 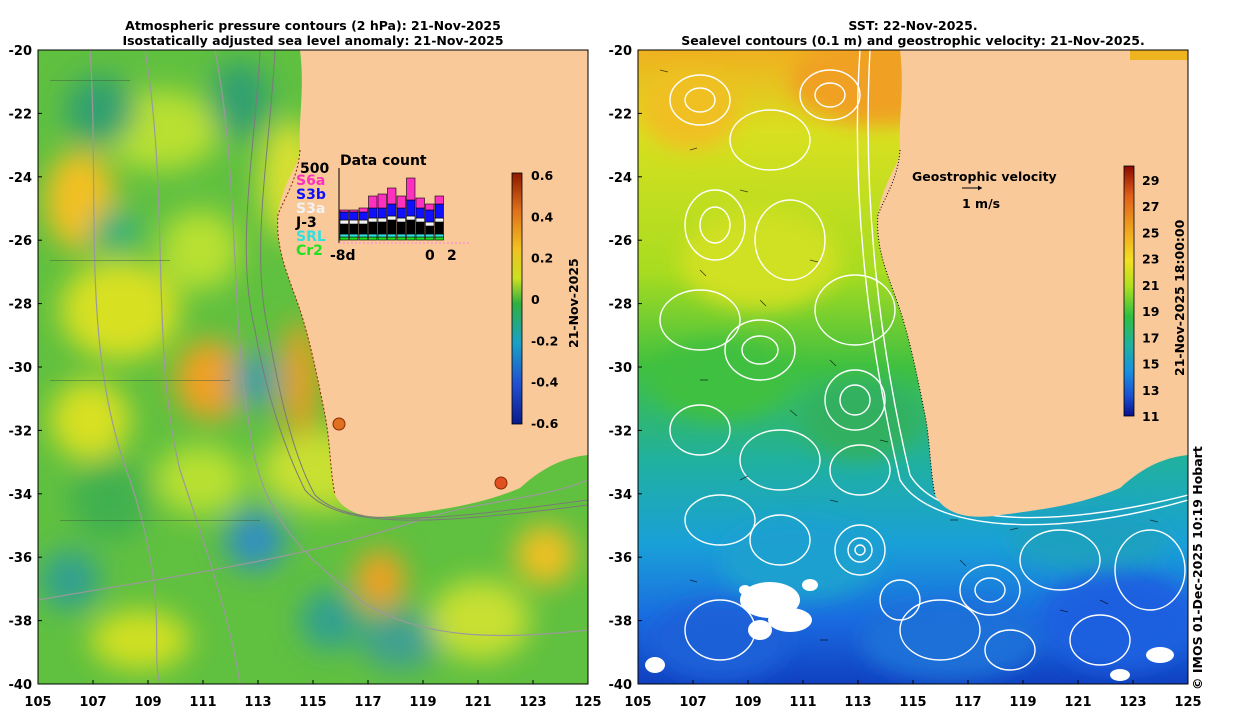 I want to click on sst-colorbar-tick: 27, so click(x=1150, y=206).